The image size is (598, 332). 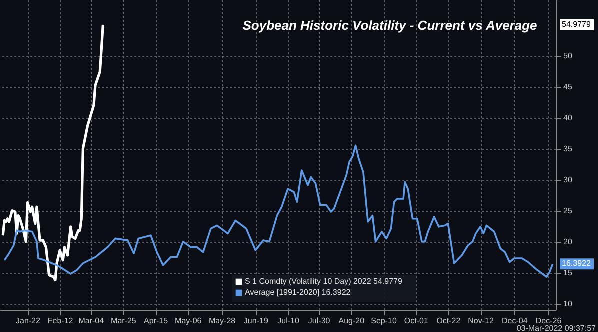 I want to click on y-tick-label: 10, so click(x=568, y=303).